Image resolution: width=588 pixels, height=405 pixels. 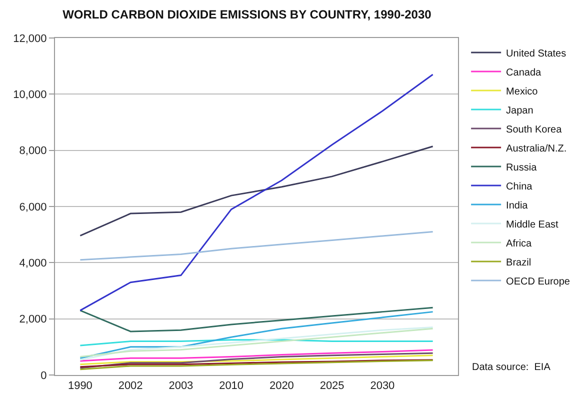 I want to click on legend-label: Canada, so click(x=524, y=72).